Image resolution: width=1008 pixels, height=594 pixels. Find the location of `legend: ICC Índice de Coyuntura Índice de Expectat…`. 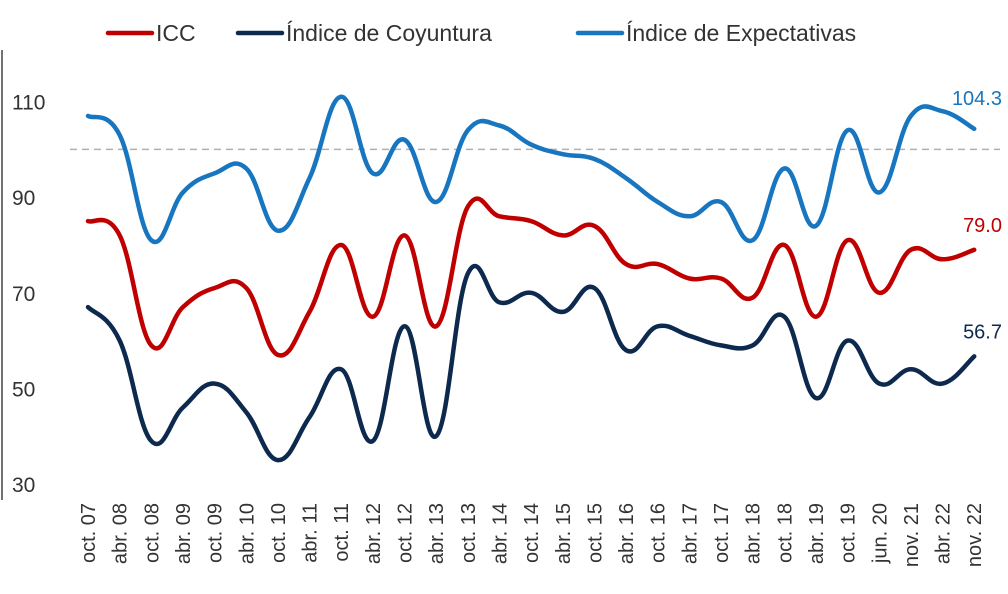

legend: ICC Índice de Coyuntura Índice de Expectat… is located at coordinates (480, 33).